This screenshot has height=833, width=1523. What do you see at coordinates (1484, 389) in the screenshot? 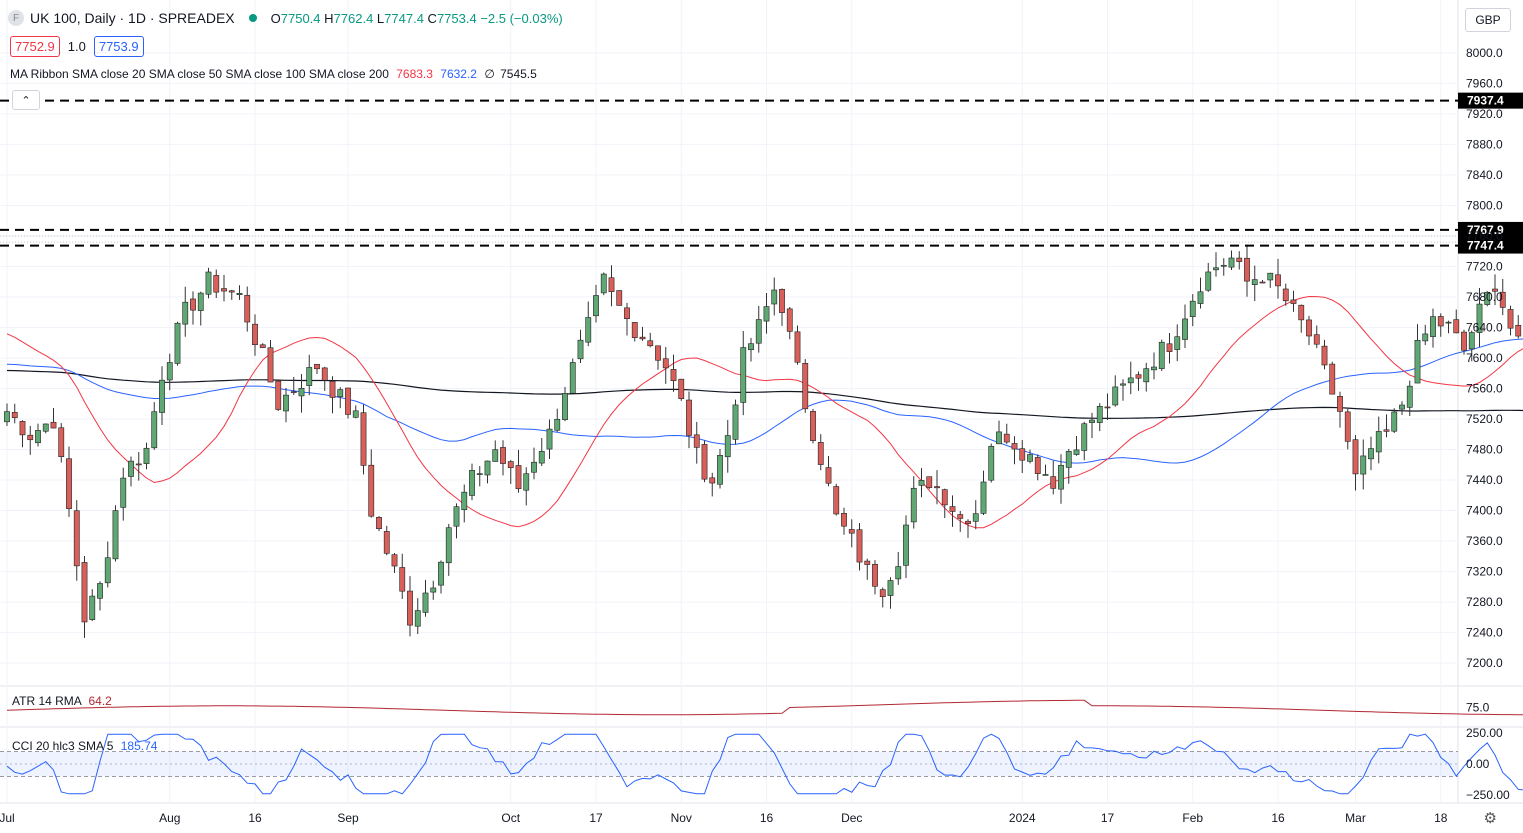
I see `price-tick-label: 7560.0` at bounding box center [1484, 389].